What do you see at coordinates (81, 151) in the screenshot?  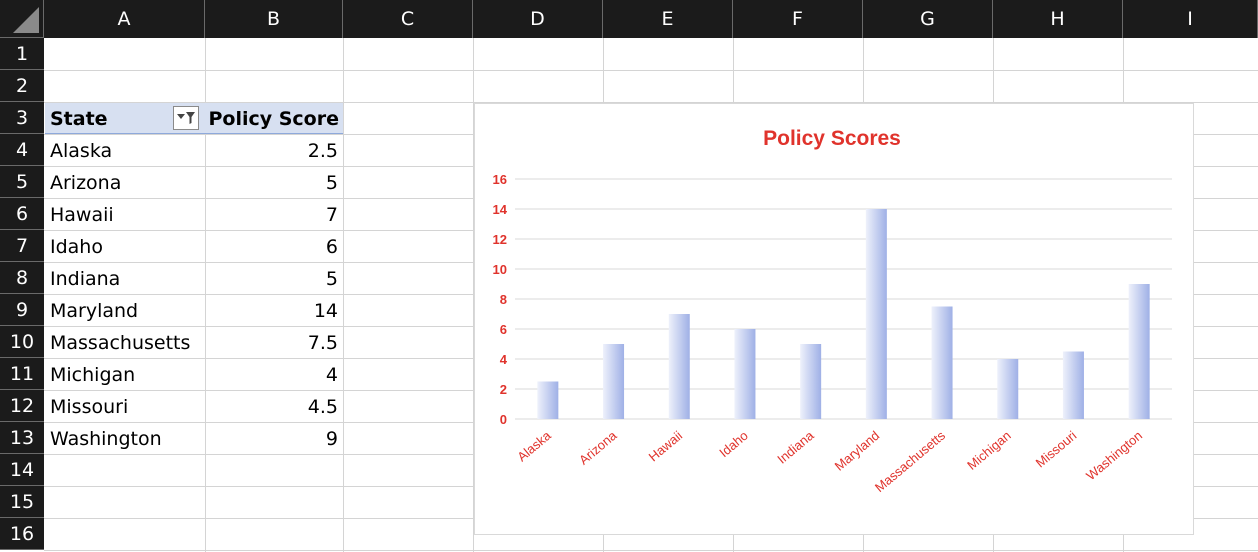 I see `cell-state: Alaska` at bounding box center [81, 151].